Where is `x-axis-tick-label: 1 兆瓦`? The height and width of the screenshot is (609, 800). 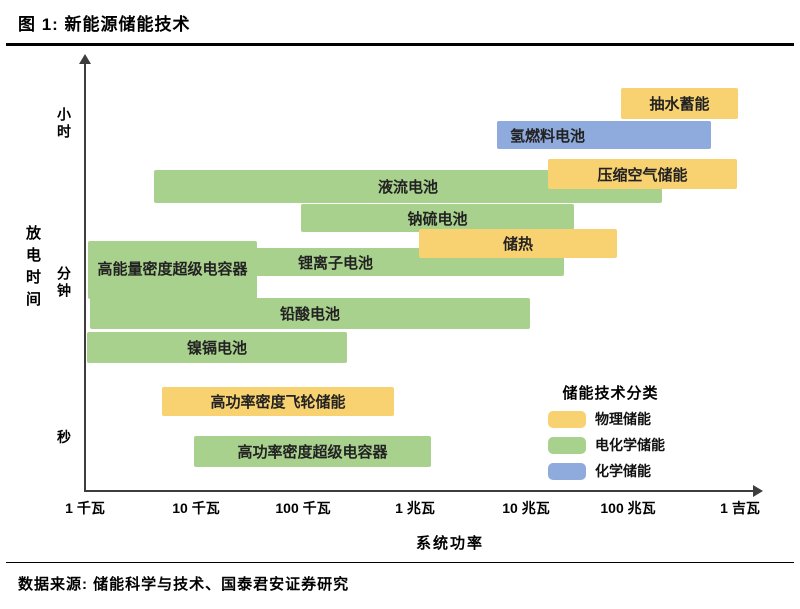 x-axis-tick-label: 1 兆瓦 is located at coordinates (415, 508).